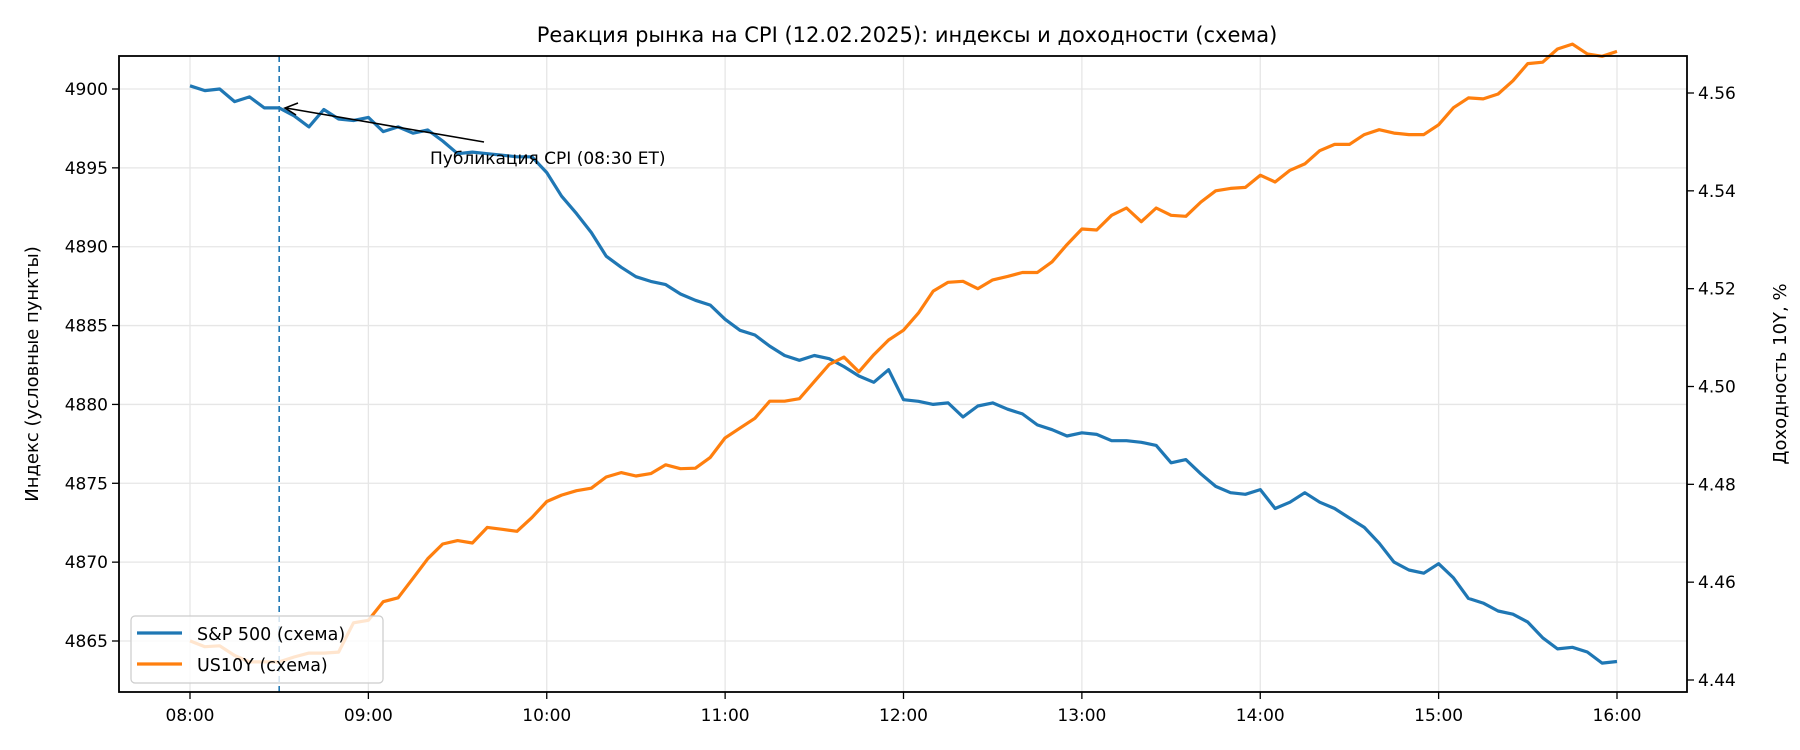  I want to click on y-right-tick-label: 4.48, so click(1717, 485).